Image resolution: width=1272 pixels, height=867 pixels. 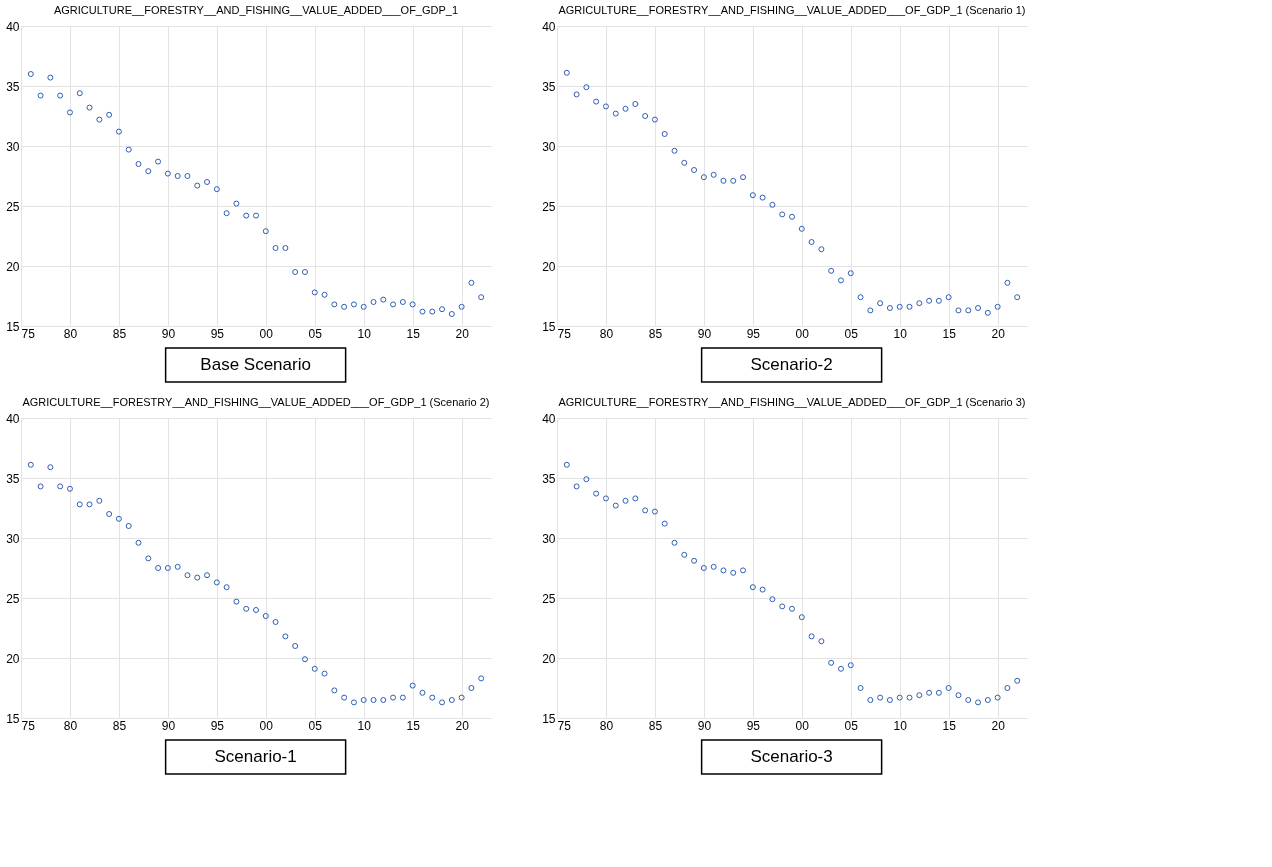 I want to click on text: Scenario-2, so click(x=791, y=364).